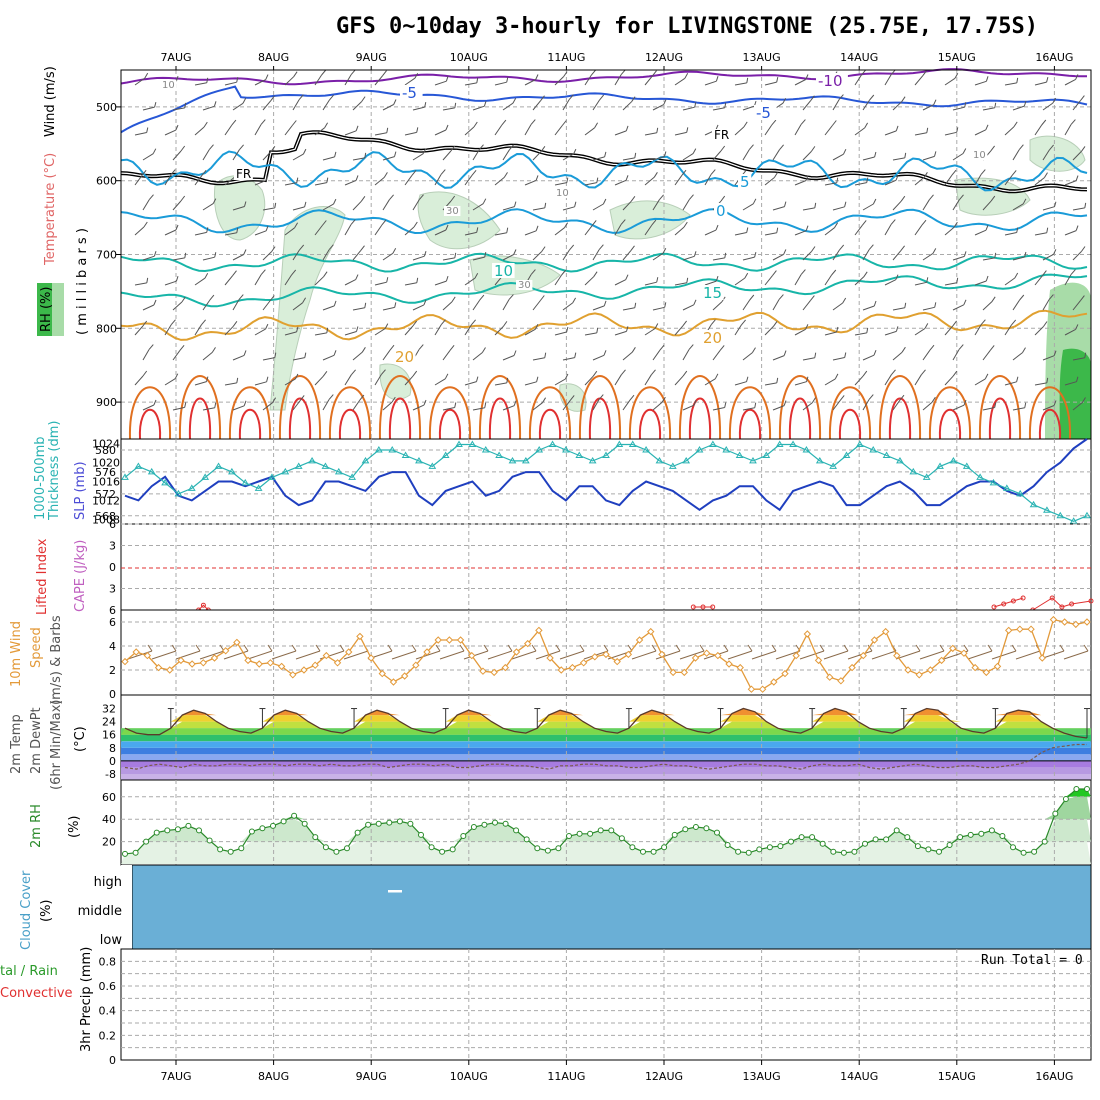 This screenshot has width=1100, height=1100. I want to click on cloud-panel: high middle low Cloud Cover (%), so click(555, 907).